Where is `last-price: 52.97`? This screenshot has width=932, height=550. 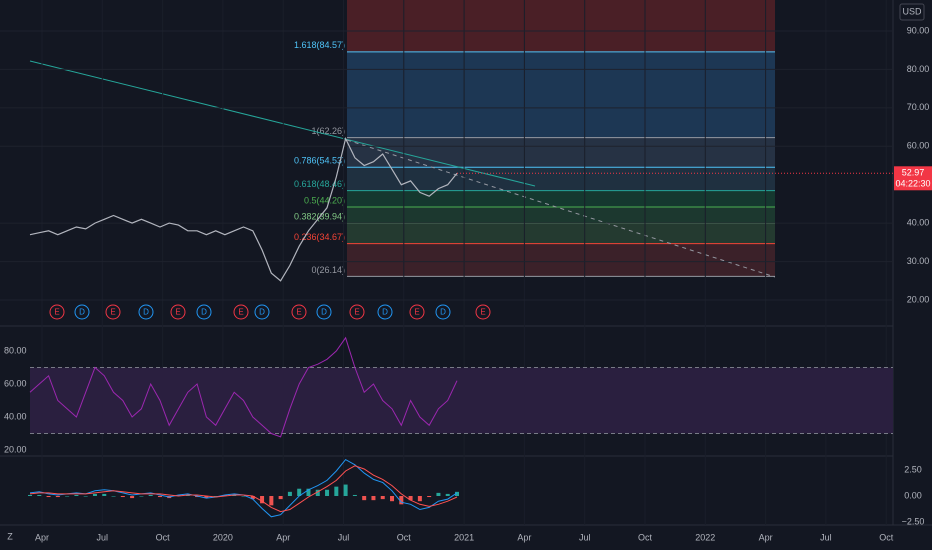
last-price: 52.97 is located at coordinates (913, 173).